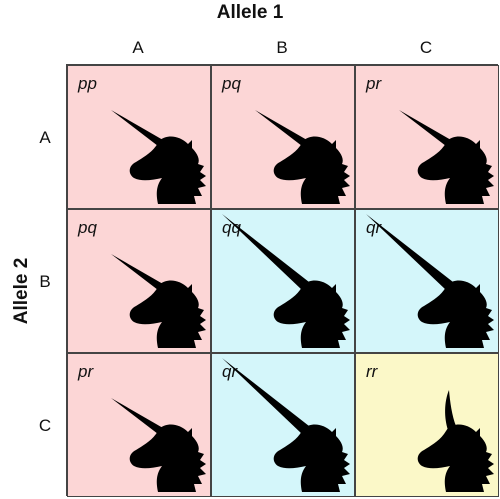 This screenshot has height=499, width=500. I want to click on column-header-c: C, so click(426, 47).